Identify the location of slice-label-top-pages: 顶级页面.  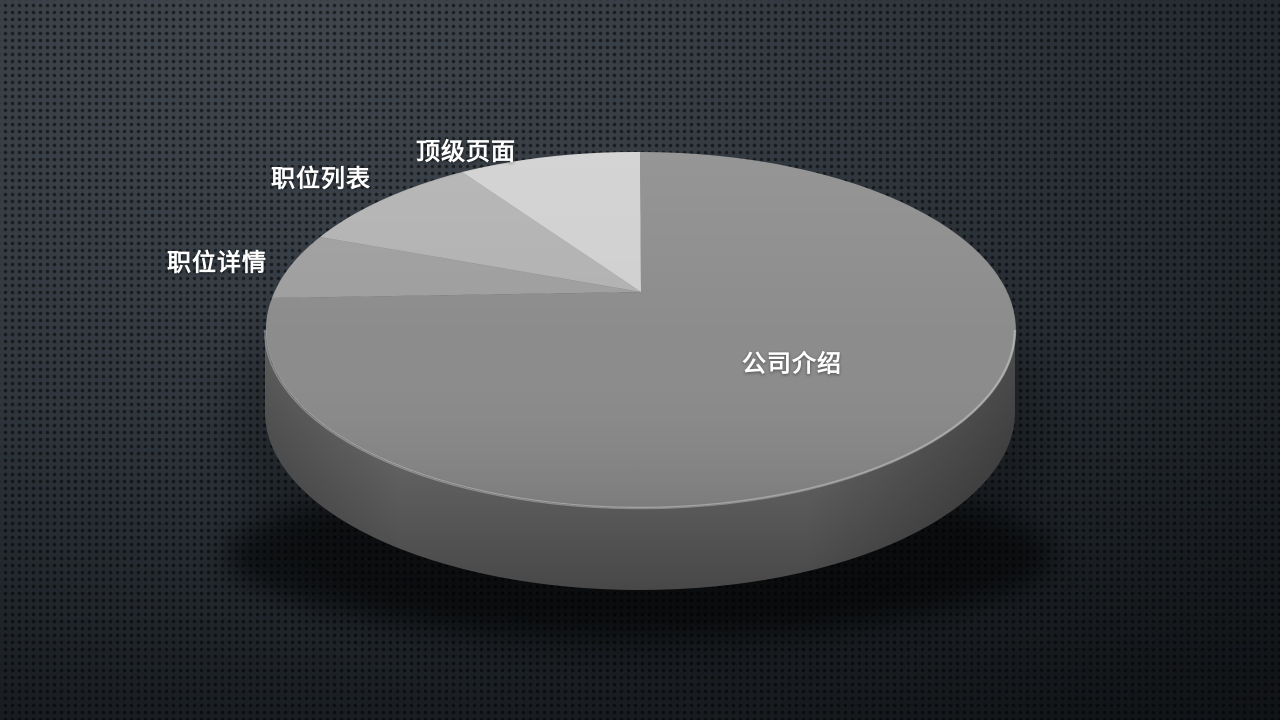
(466, 152).